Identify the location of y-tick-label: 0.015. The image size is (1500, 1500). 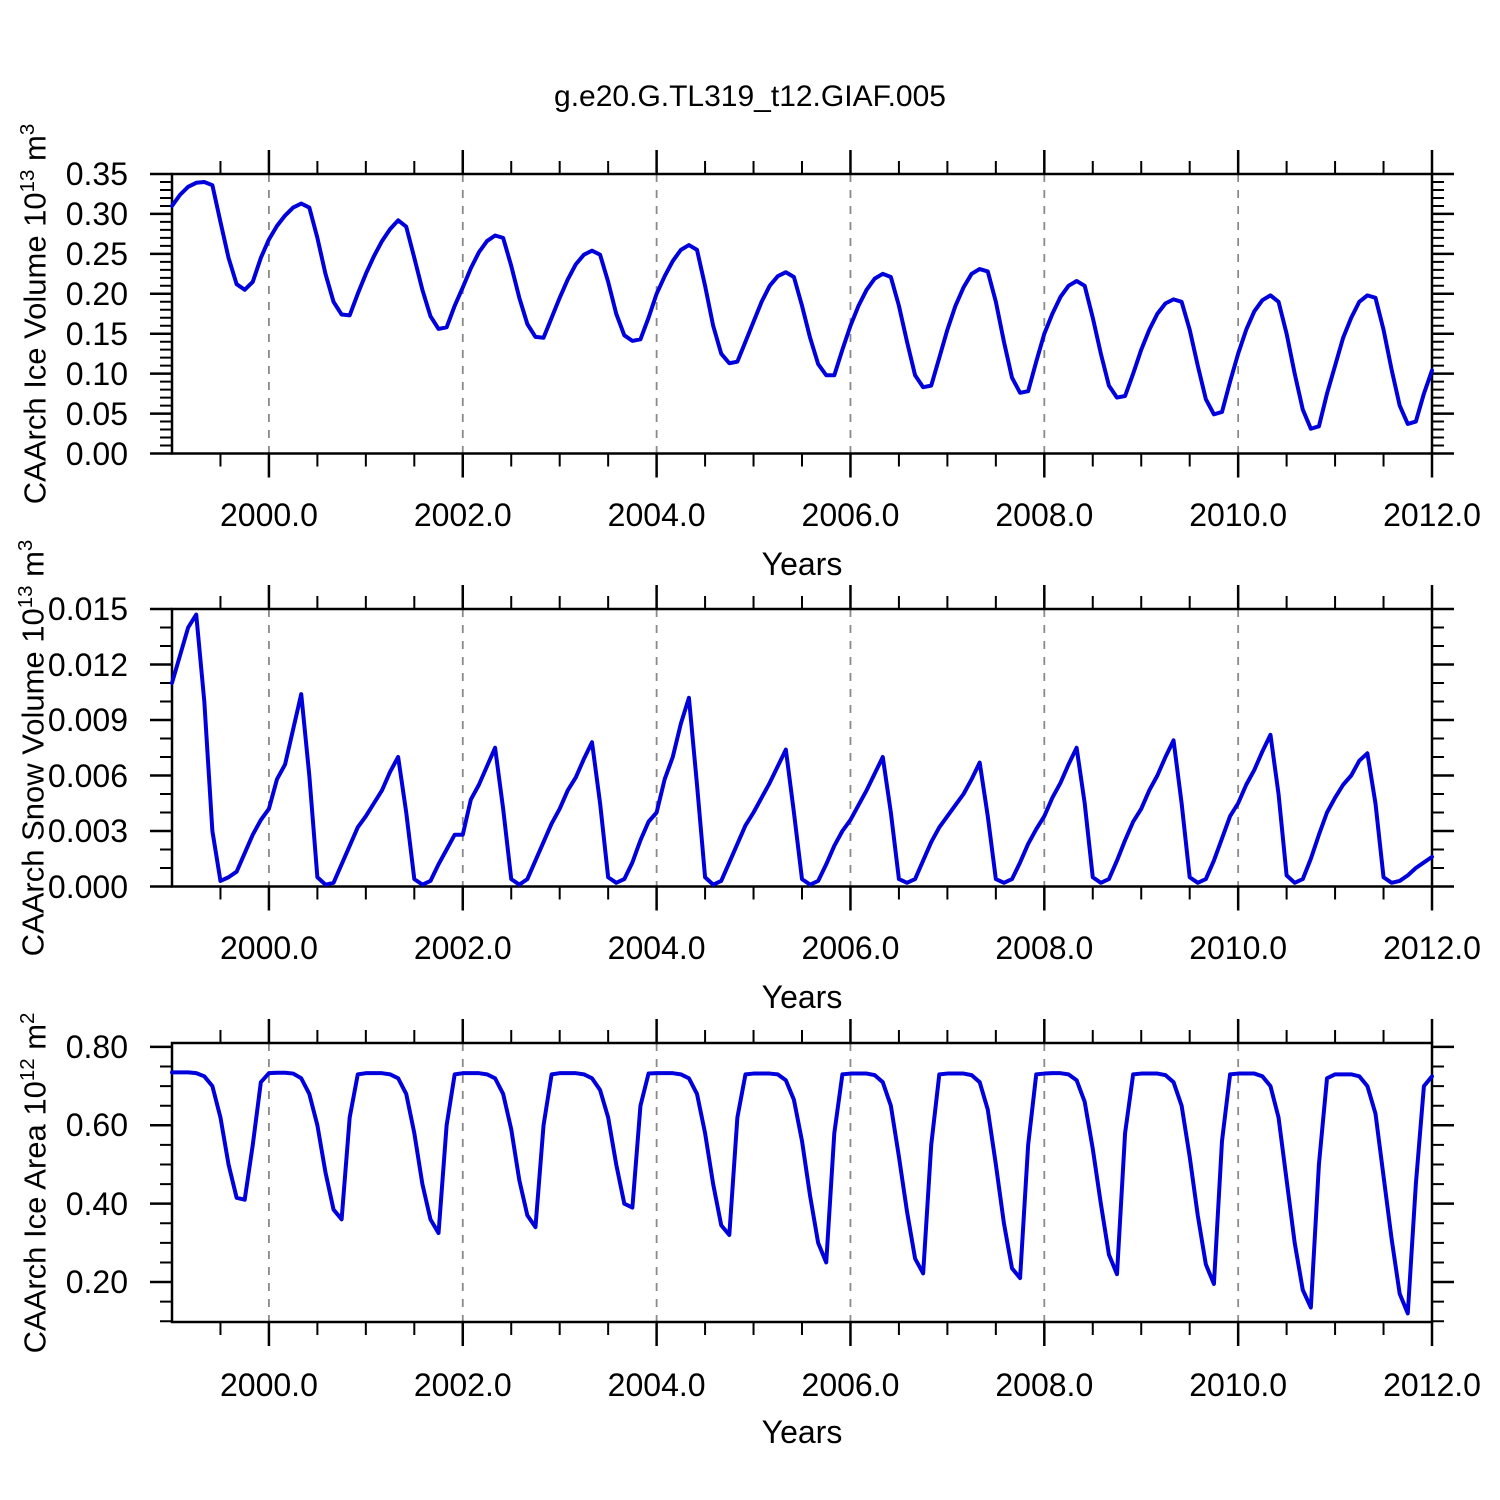
(87, 609).